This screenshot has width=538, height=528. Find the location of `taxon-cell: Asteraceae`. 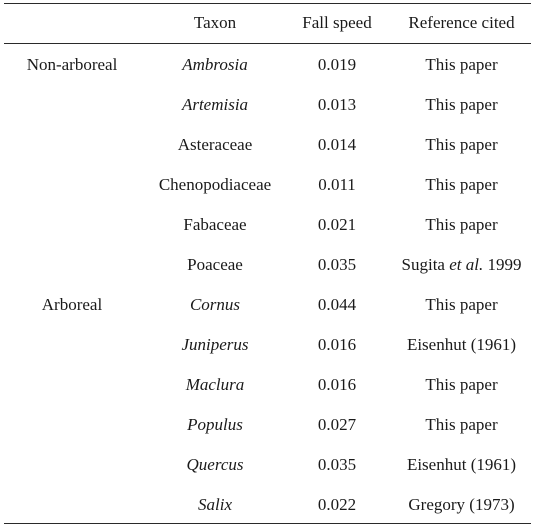

taxon-cell: Asteraceae is located at coordinates (215, 144).